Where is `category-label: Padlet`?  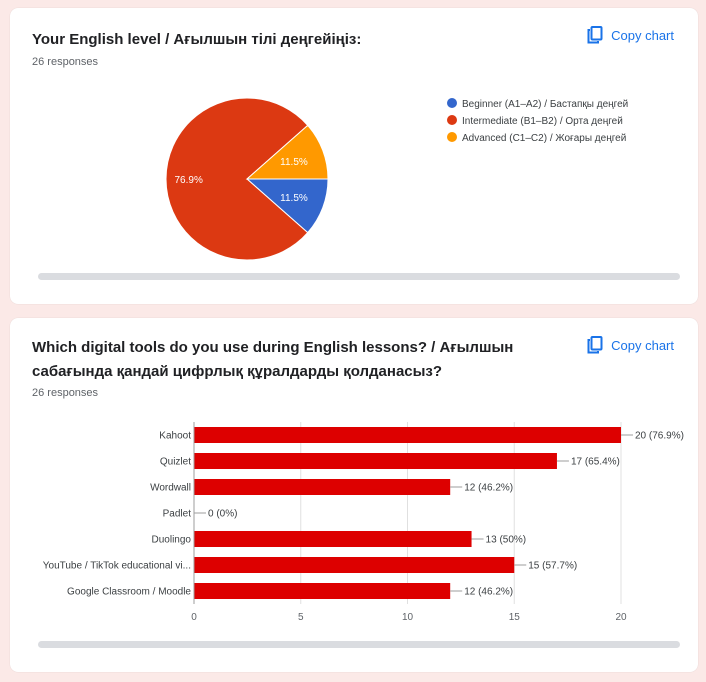 category-label: Padlet is located at coordinates (177, 514).